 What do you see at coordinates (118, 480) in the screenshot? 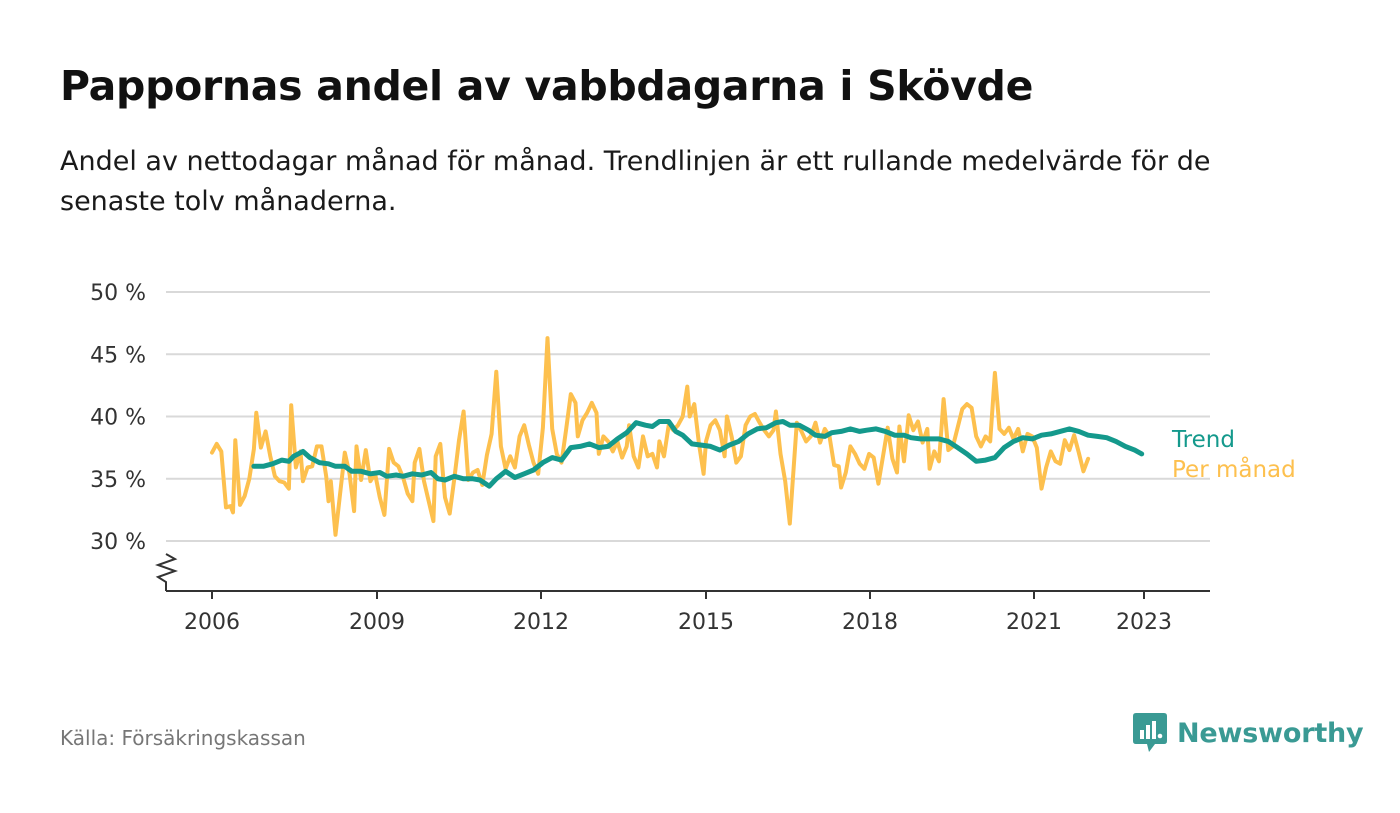
I see `y-tick-label: 35 %` at bounding box center [118, 480].